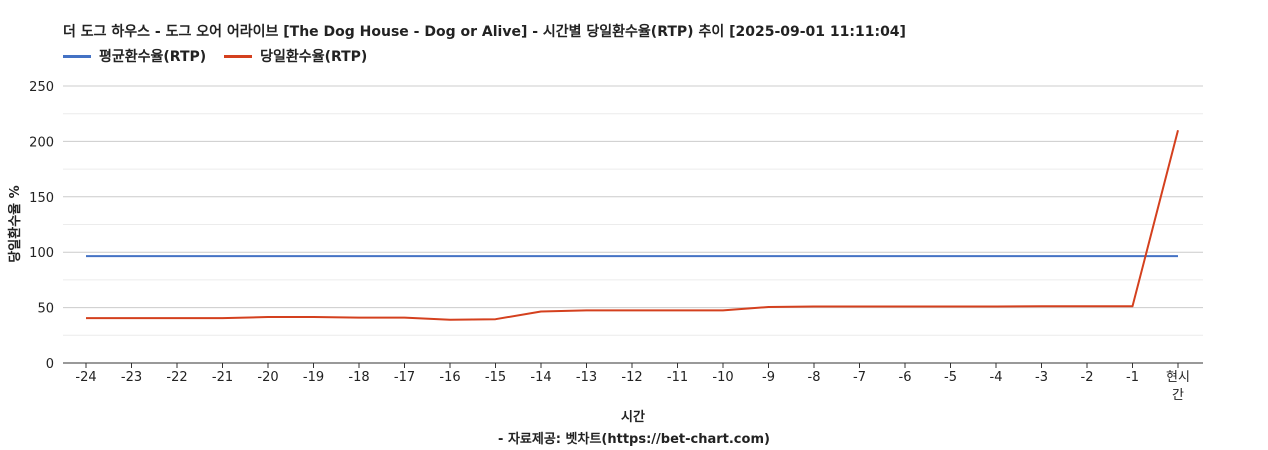  Describe the element at coordinates (586, 377) in the screenshot. I see `x-tick-label: -13` at that location.